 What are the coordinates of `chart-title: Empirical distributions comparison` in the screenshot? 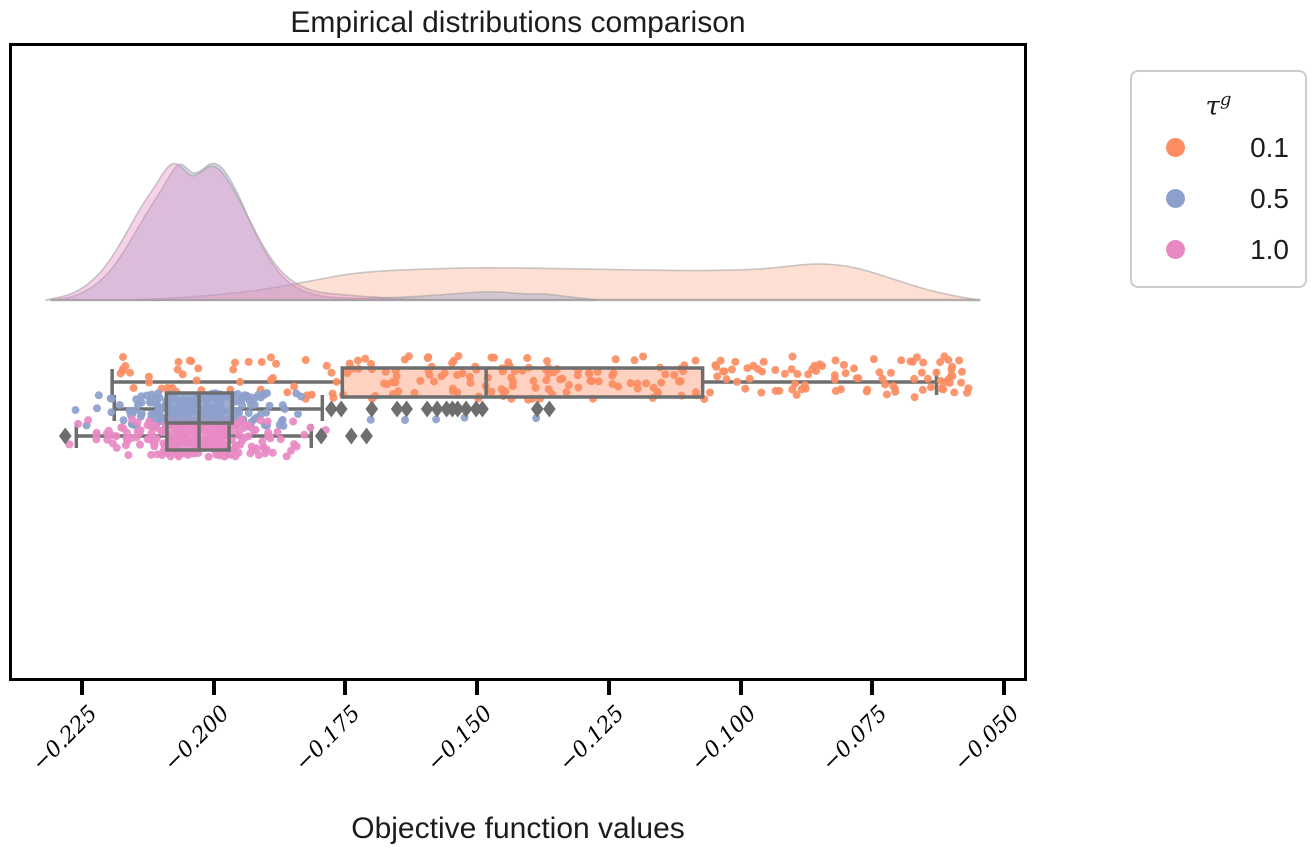 It's located at (518, 22).